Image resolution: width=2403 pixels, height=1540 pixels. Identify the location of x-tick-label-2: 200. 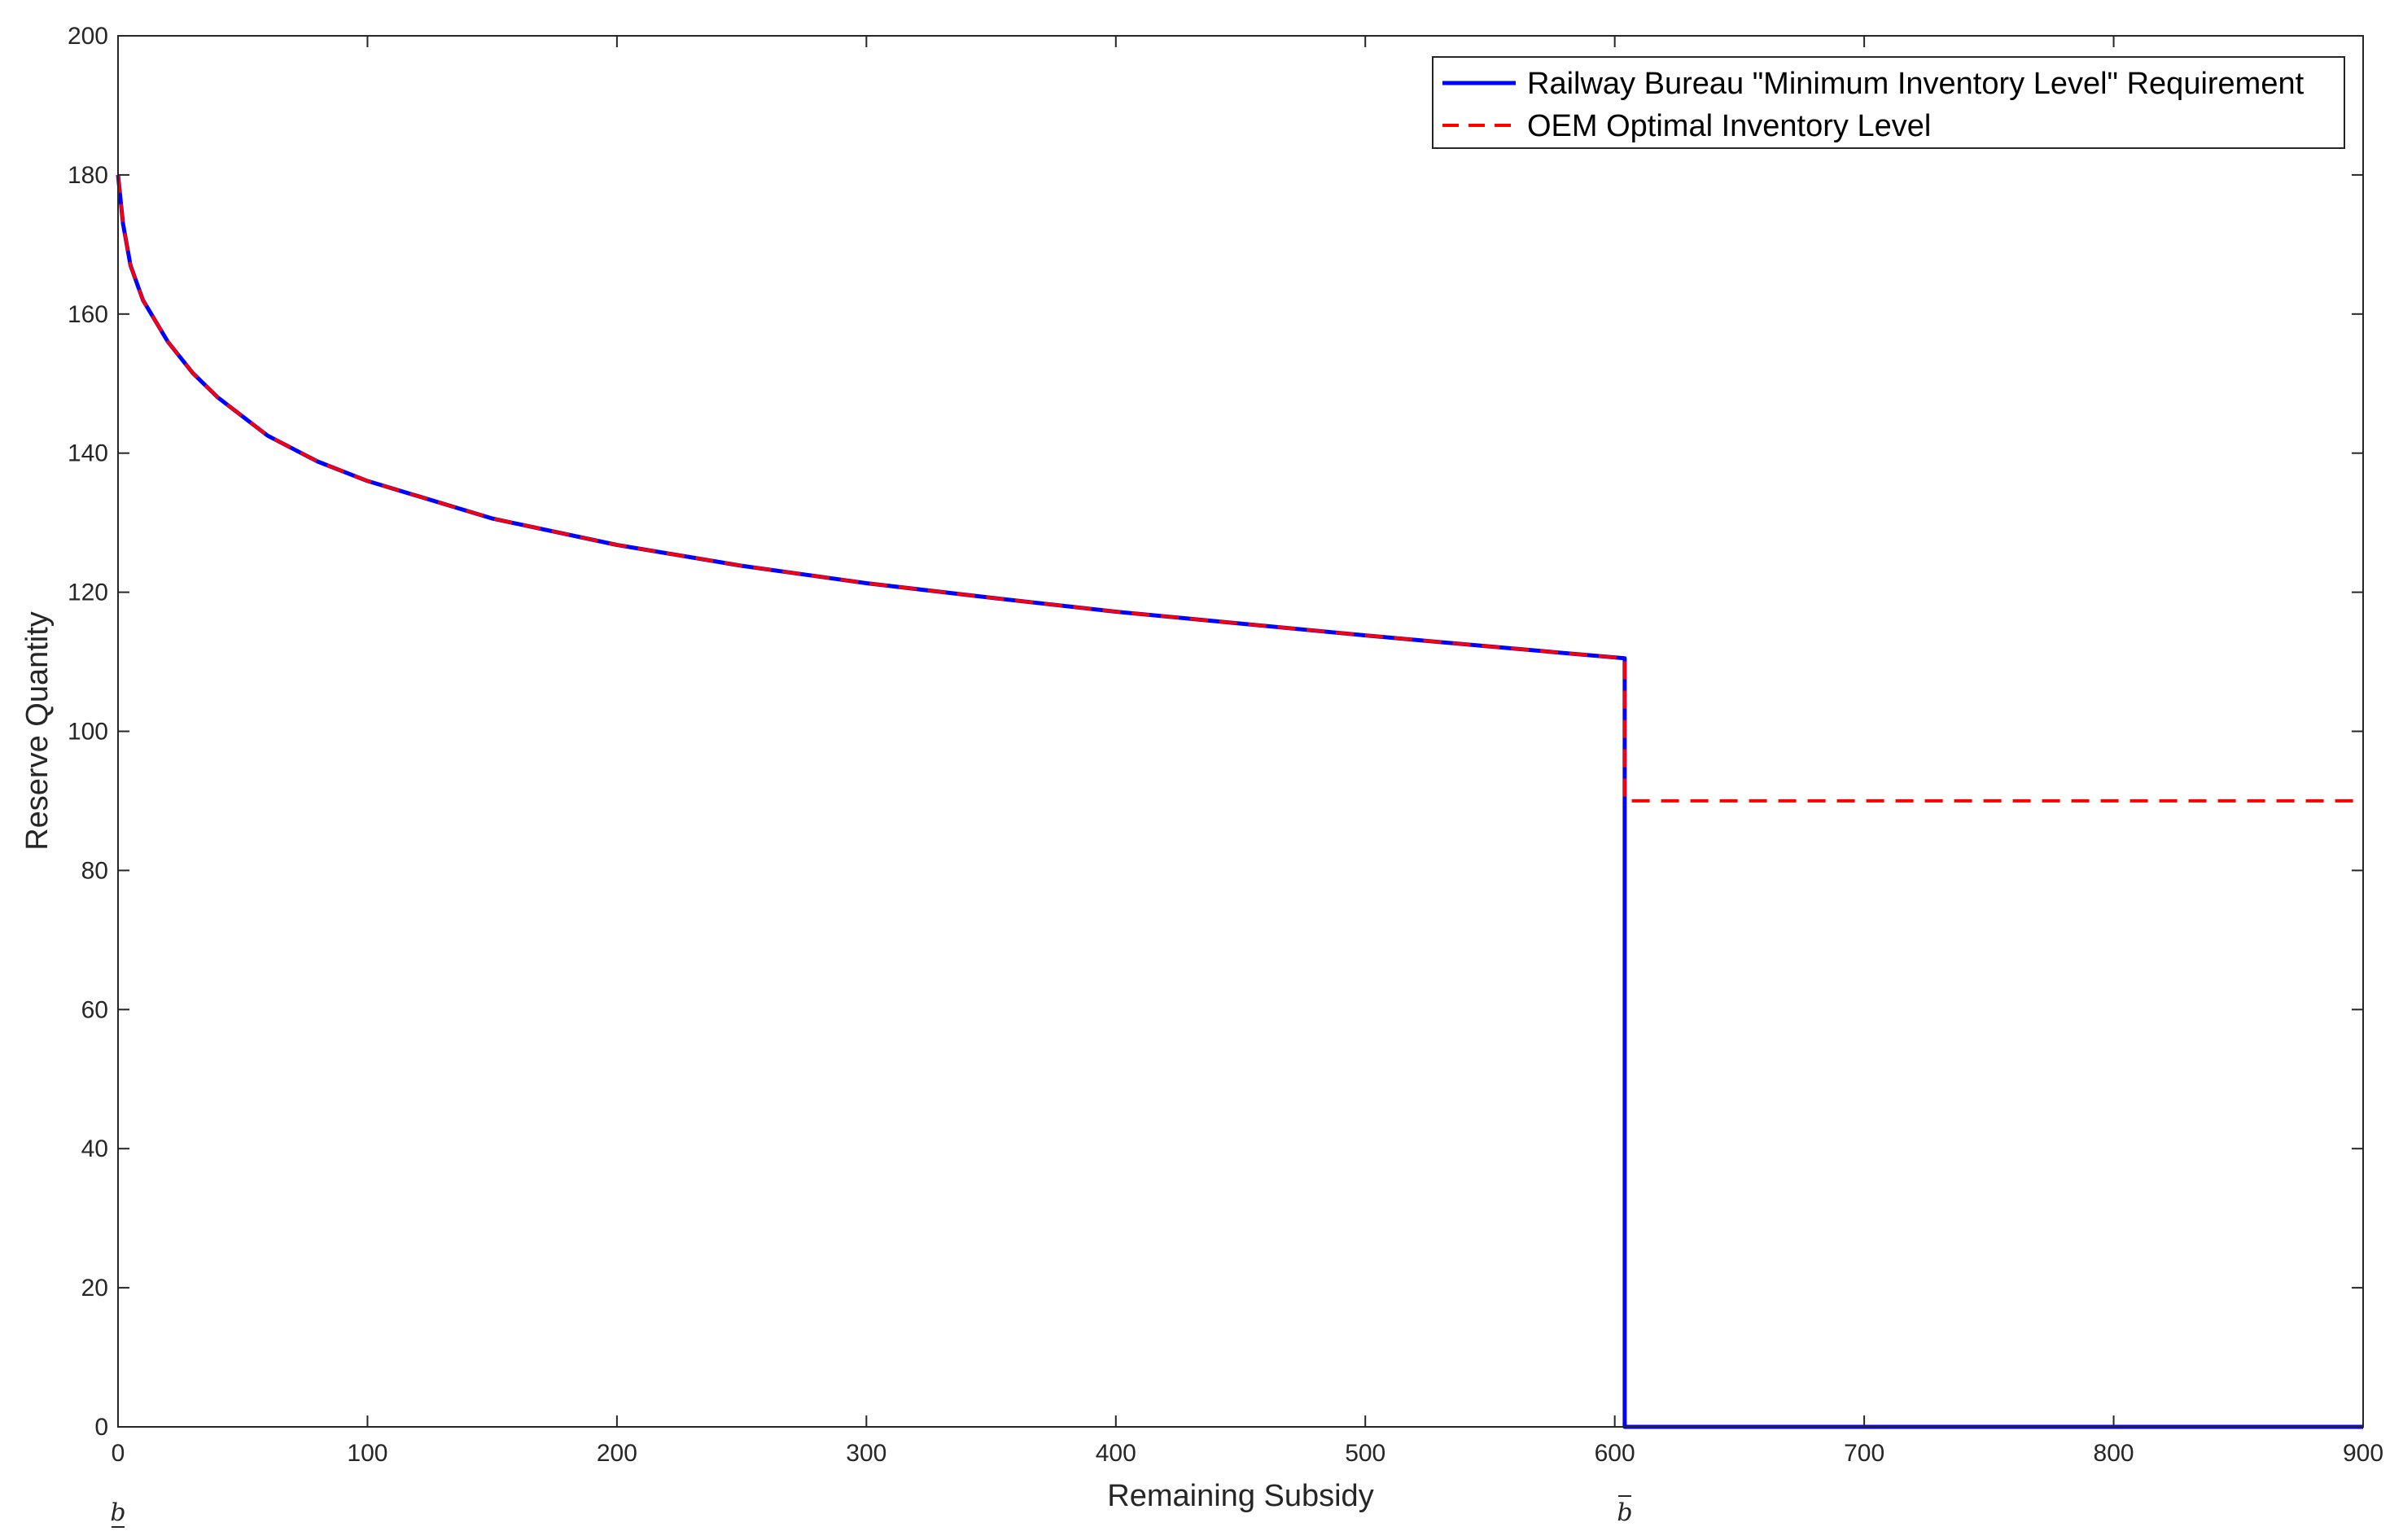
(617, 1453).